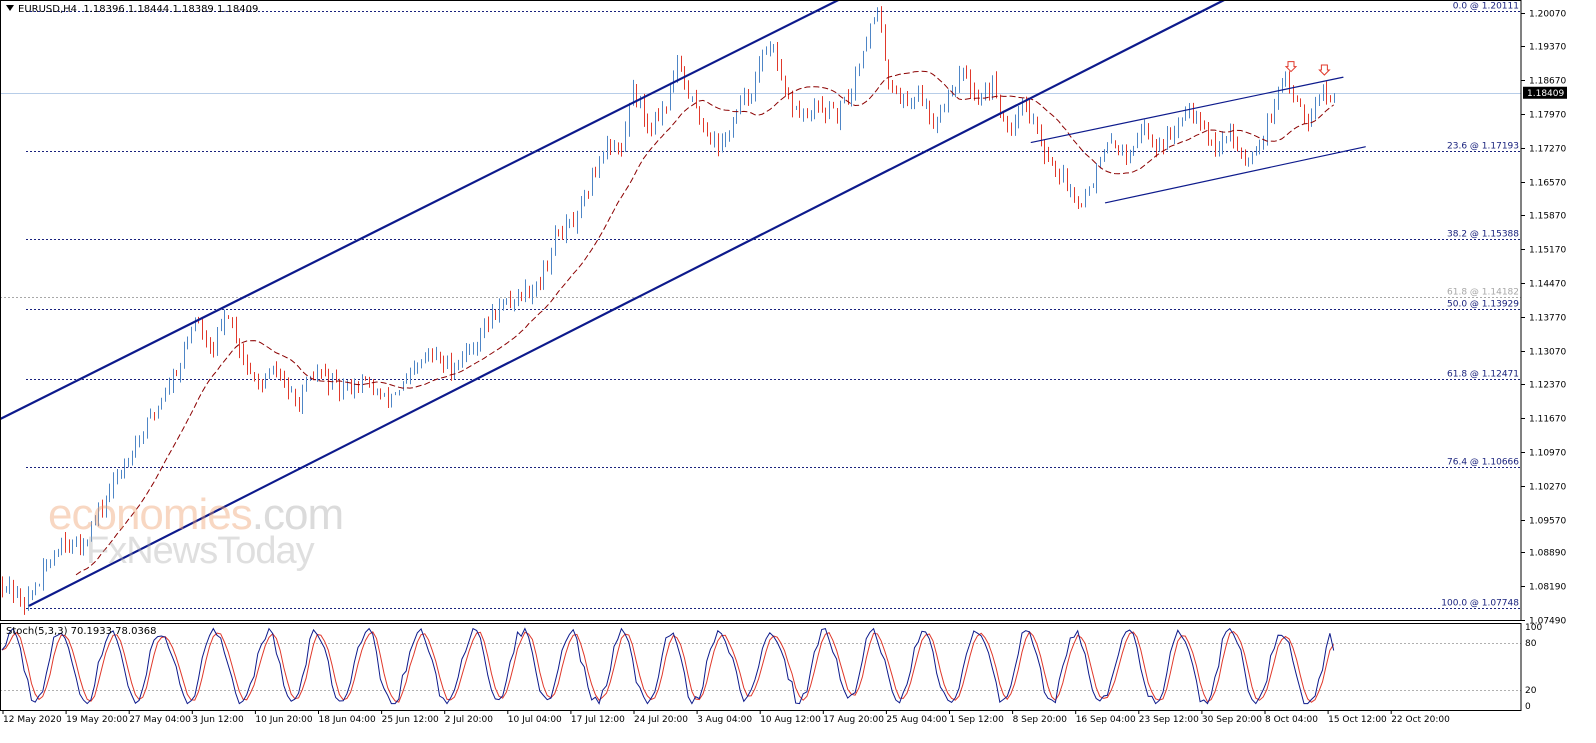 This screenshot has width=1596, height=743. What do you see at coordinates (1483, 375) in the screenshot?
I see `fib-level-label: 61.8 @ 1.12471` at bounding box center [1483, 375].